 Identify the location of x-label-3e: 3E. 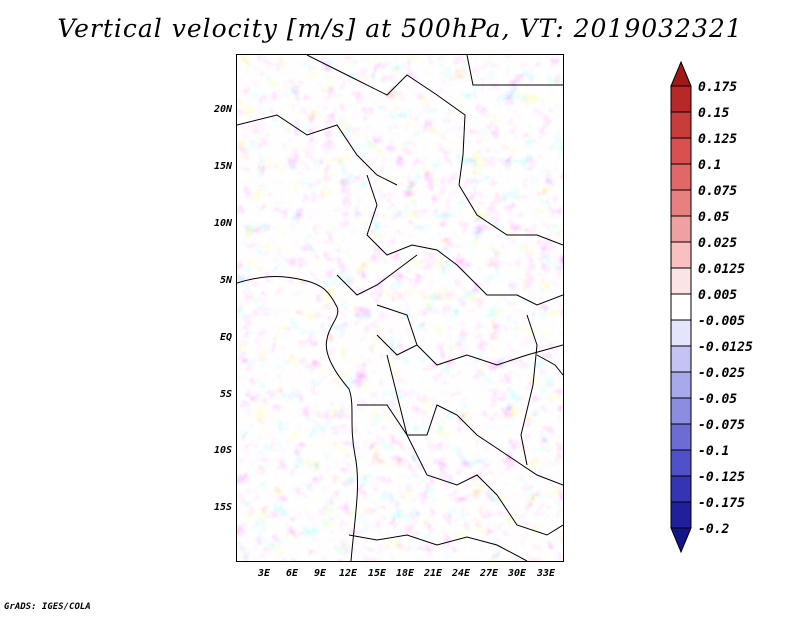
(264, 573).